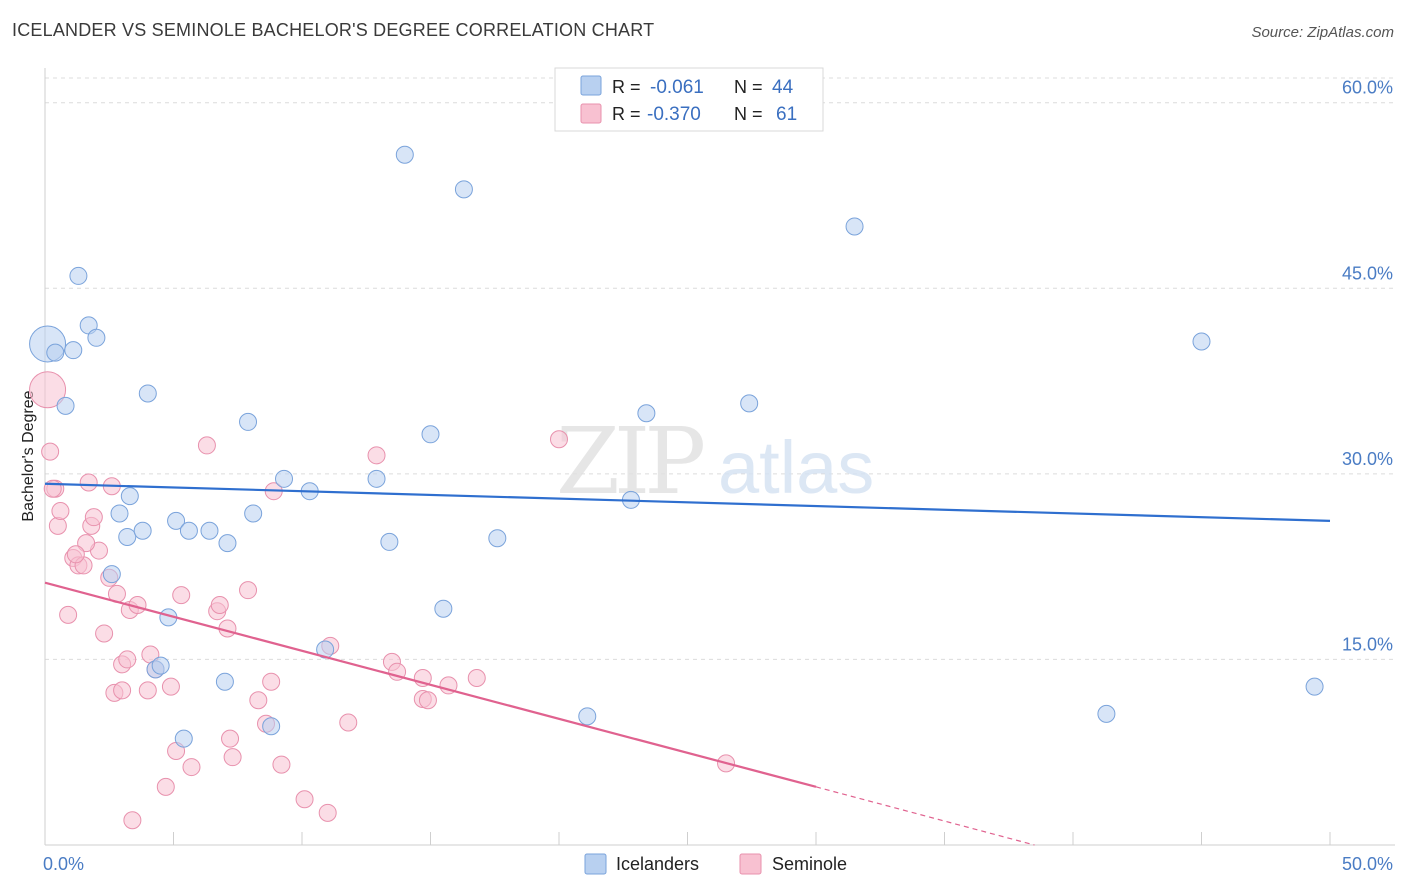  What do you see at coordinates (715, 461) in the screenshot?
I see `watermark: ZIP atlas` at bounding box center [715, 461].